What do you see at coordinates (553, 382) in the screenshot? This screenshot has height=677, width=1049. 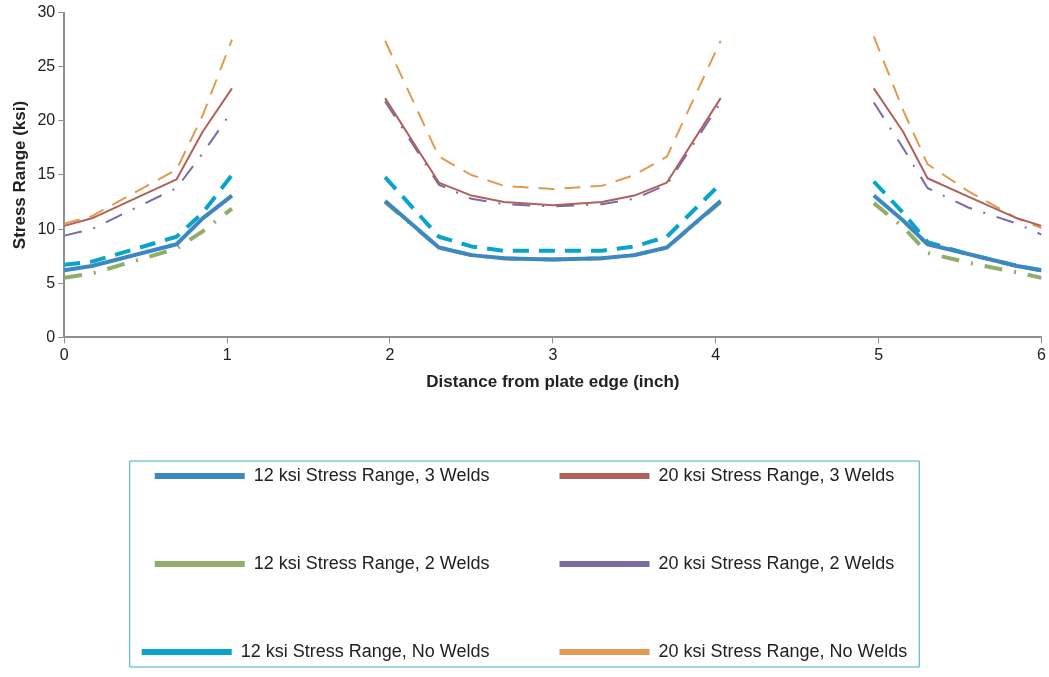 I see `x-axis-title: Distance from plate edge (inch)` at bounding box center [553, 382].